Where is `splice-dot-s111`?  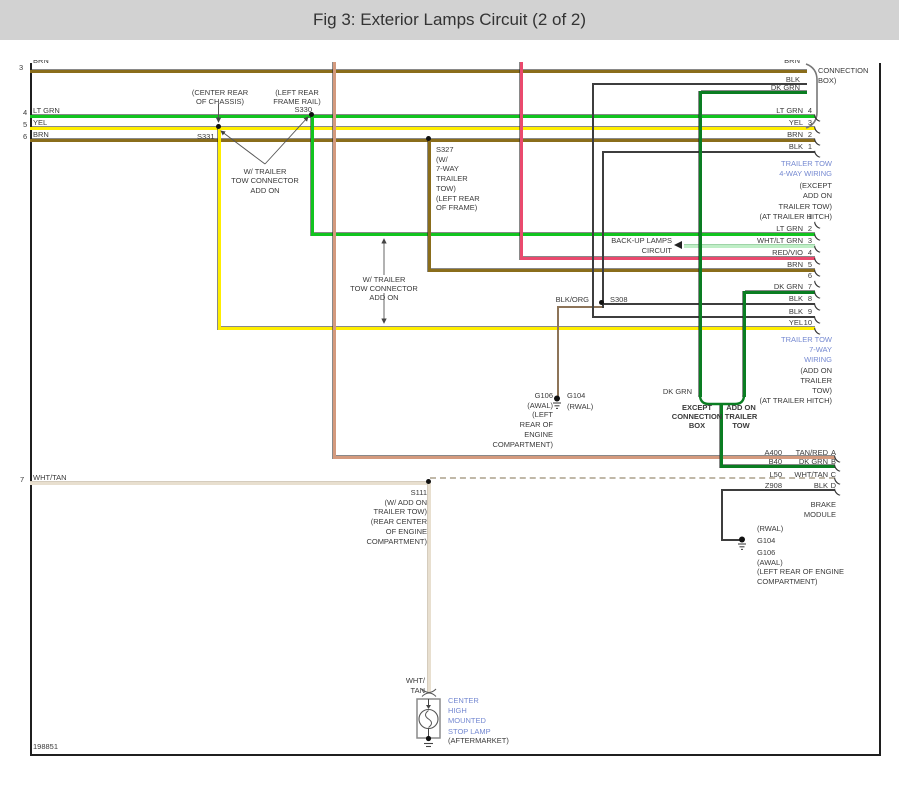
splice-dot-s111 is located at coordinates (428, 481).